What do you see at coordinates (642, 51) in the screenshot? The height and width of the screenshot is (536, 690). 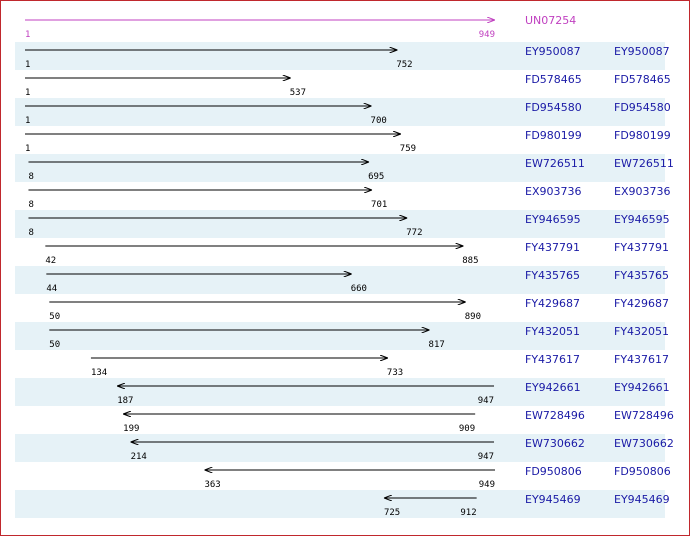 I see `accession-link: EY950087` at bounding box center [642, 51].